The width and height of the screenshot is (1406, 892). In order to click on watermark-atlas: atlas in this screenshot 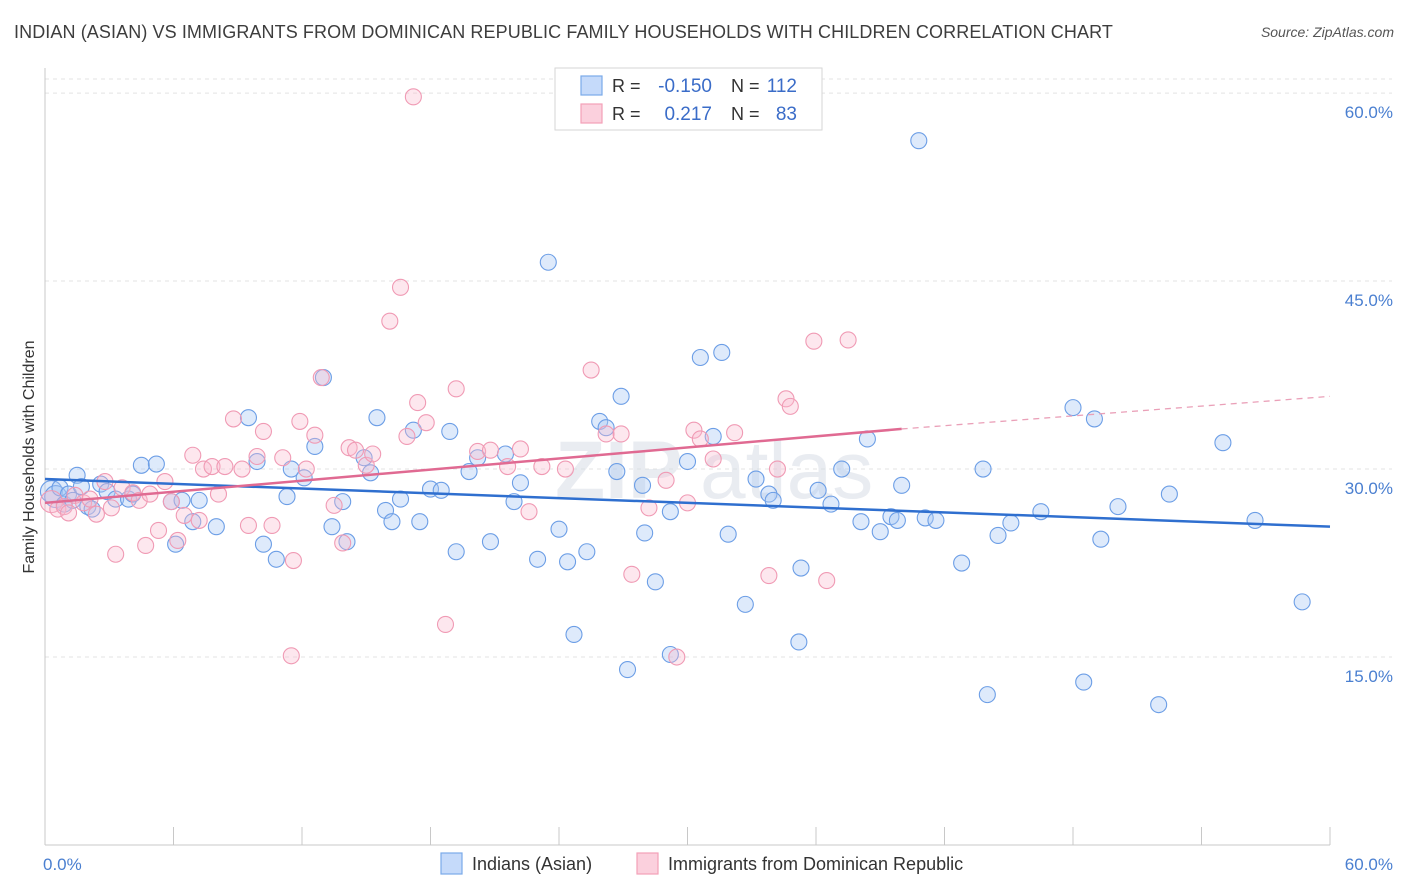, I will do `click(786, 470)`.